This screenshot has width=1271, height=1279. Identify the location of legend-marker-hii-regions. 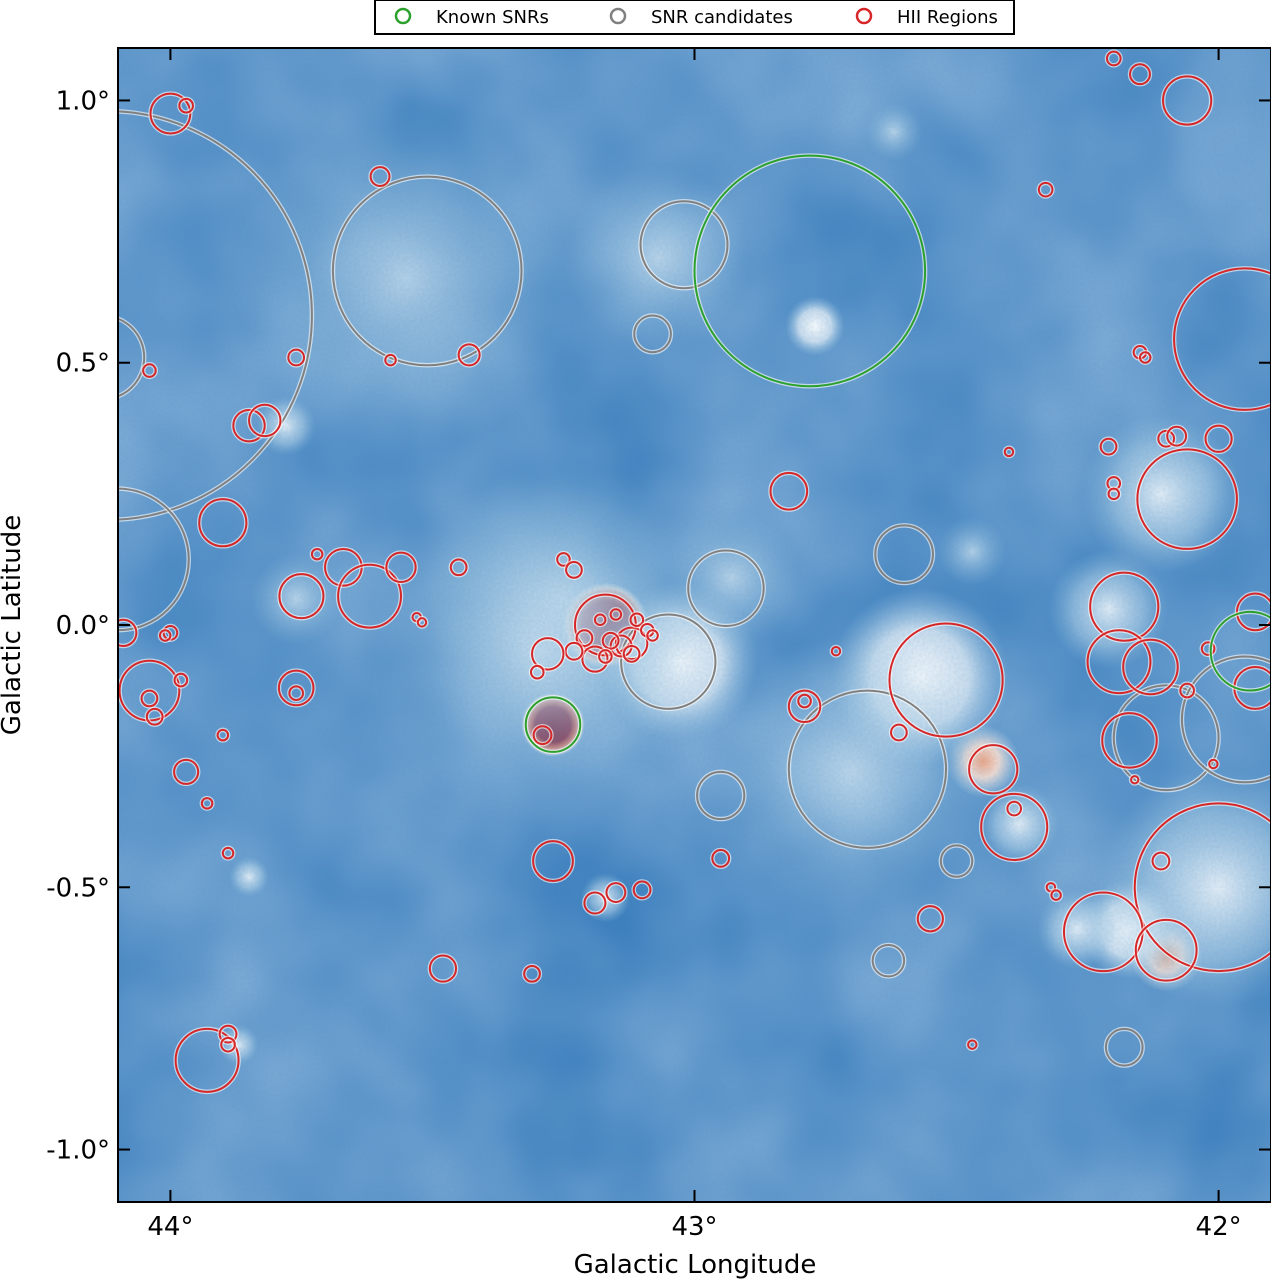
(864, 16).